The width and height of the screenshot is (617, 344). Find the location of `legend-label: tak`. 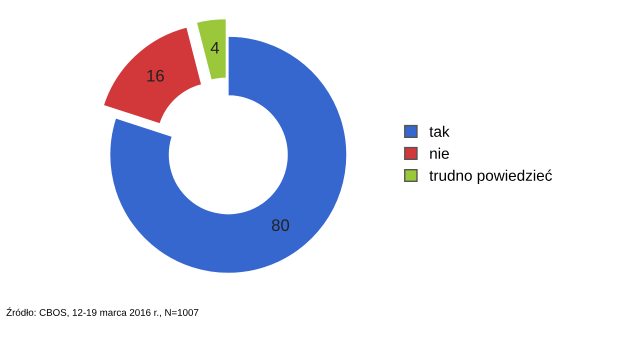

legend-label: tak is located at coordinates (439, 131).